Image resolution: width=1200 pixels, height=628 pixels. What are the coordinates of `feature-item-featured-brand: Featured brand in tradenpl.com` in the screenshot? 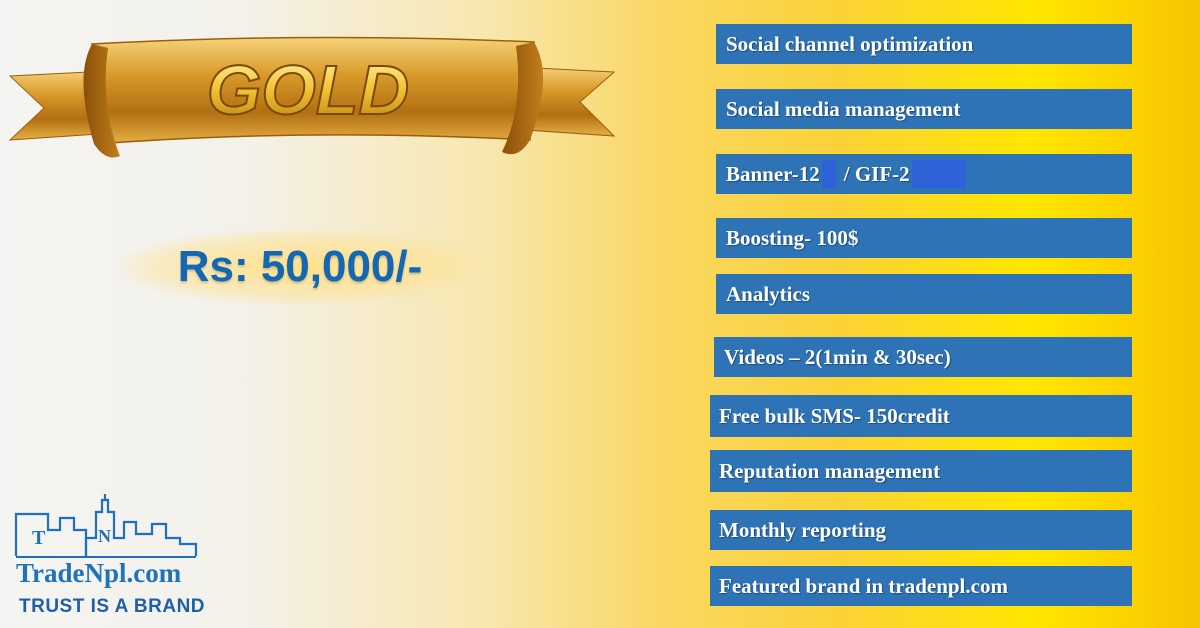 It's located at (921, 586).